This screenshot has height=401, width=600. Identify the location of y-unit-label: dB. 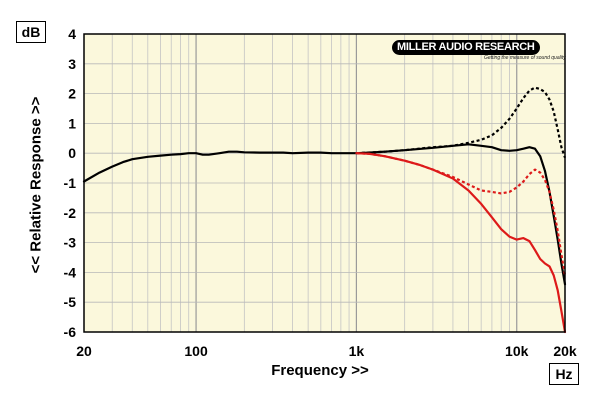
(31, 32).